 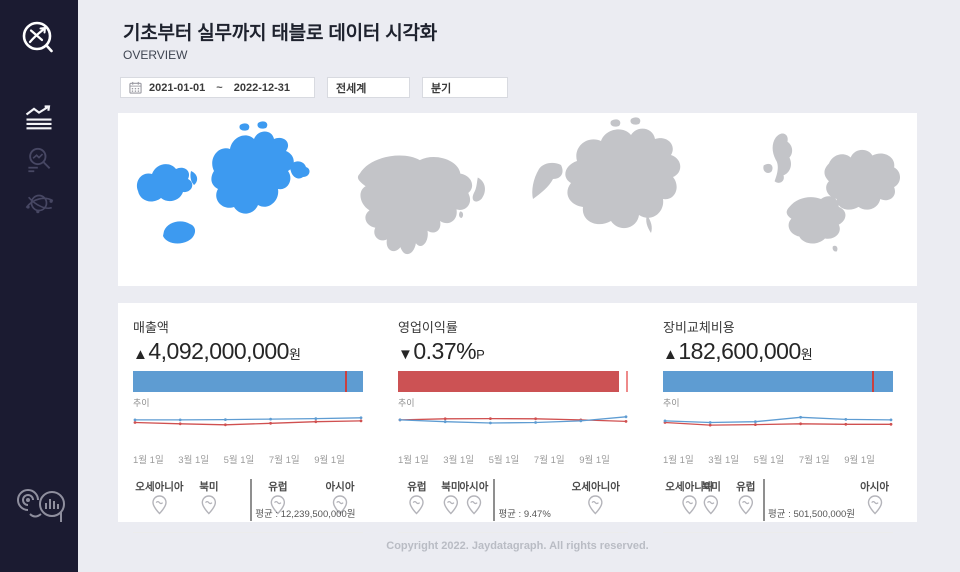 What do you see at coordinates (405, 354) in the screenshot?
I see `delta-down-icon: ▼` at bounding box center [405, 354].